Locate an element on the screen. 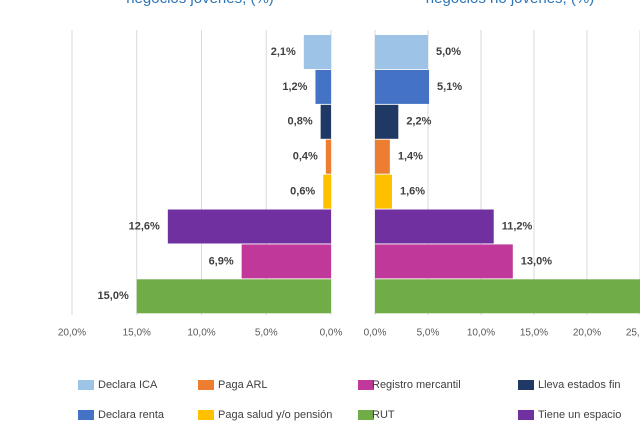 The image size is (640, 438). value-label: 13,0% is located at coordinates (536, 261).